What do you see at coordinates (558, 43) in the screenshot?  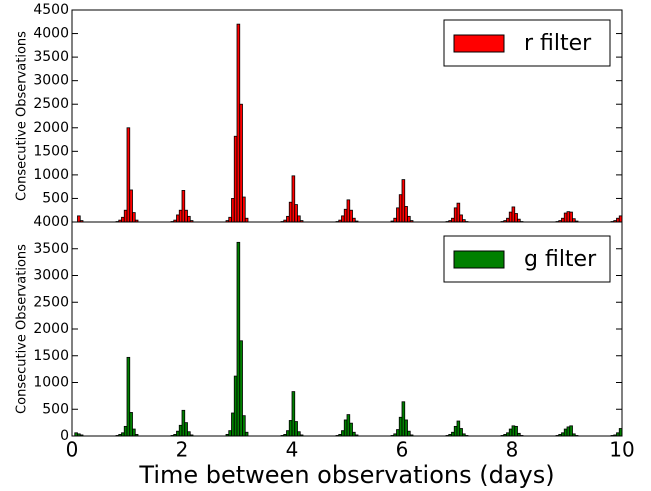 I see `legend-label: r filter` at bounding box center [558, 43].